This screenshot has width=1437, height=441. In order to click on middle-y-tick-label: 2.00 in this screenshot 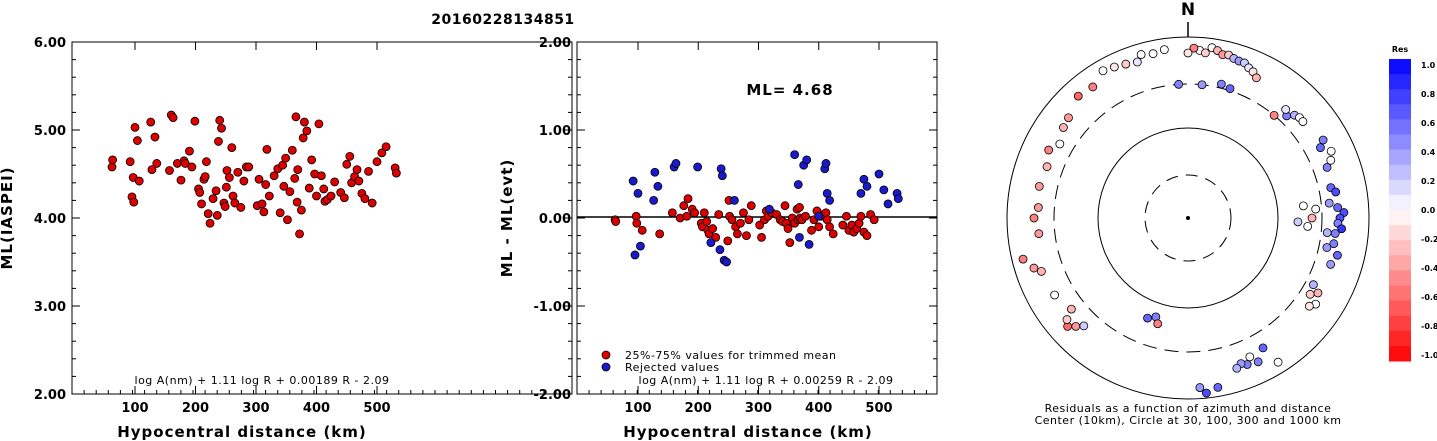, I will do `click(555, 43)`.